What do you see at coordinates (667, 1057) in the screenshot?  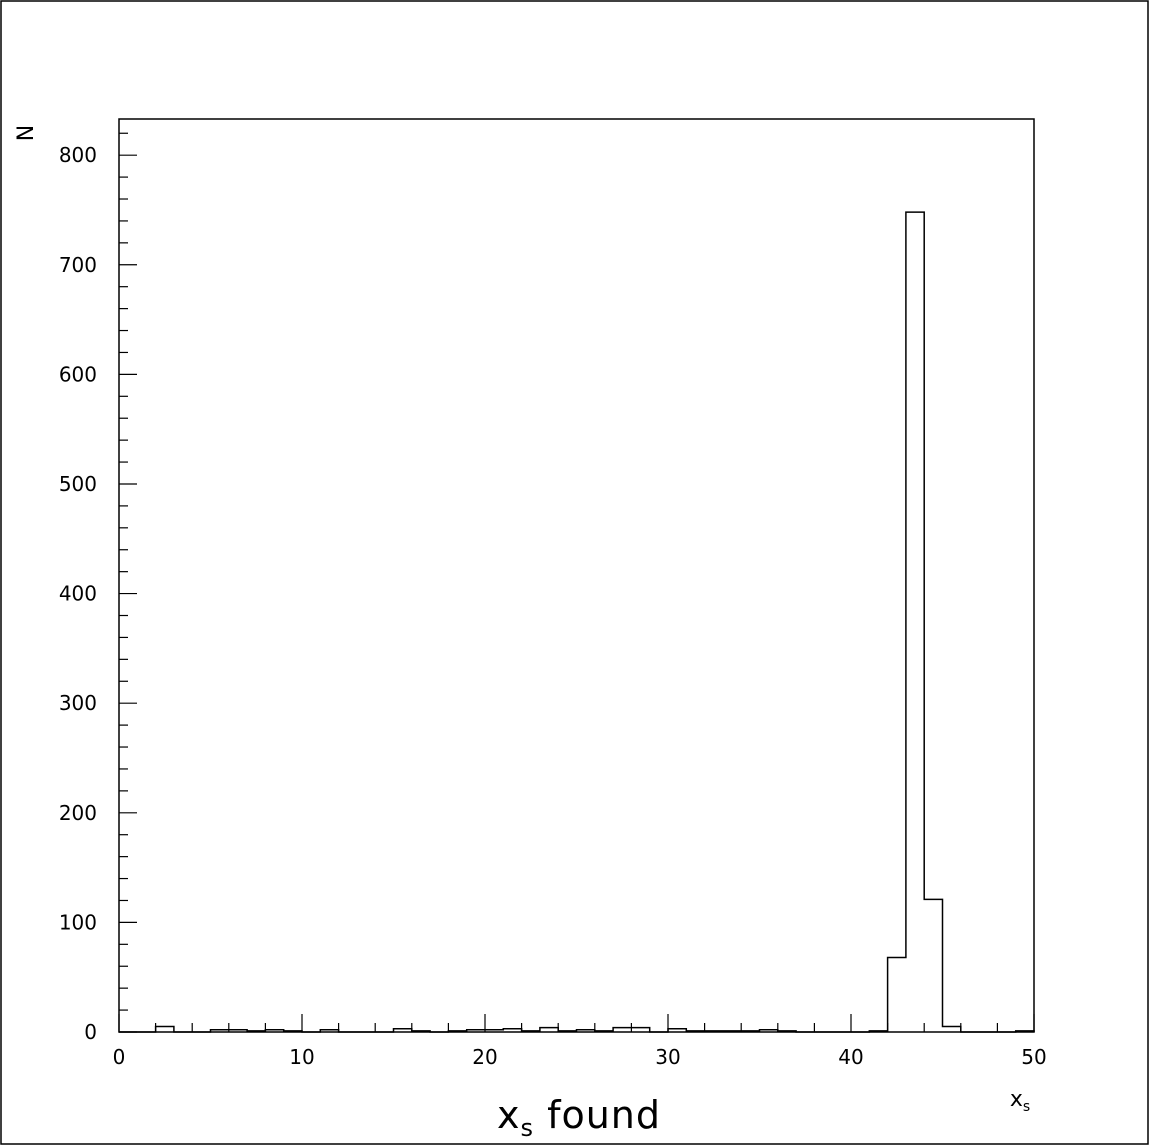 I see `x-tick-label: 30` at bounding box center [667, 1057].